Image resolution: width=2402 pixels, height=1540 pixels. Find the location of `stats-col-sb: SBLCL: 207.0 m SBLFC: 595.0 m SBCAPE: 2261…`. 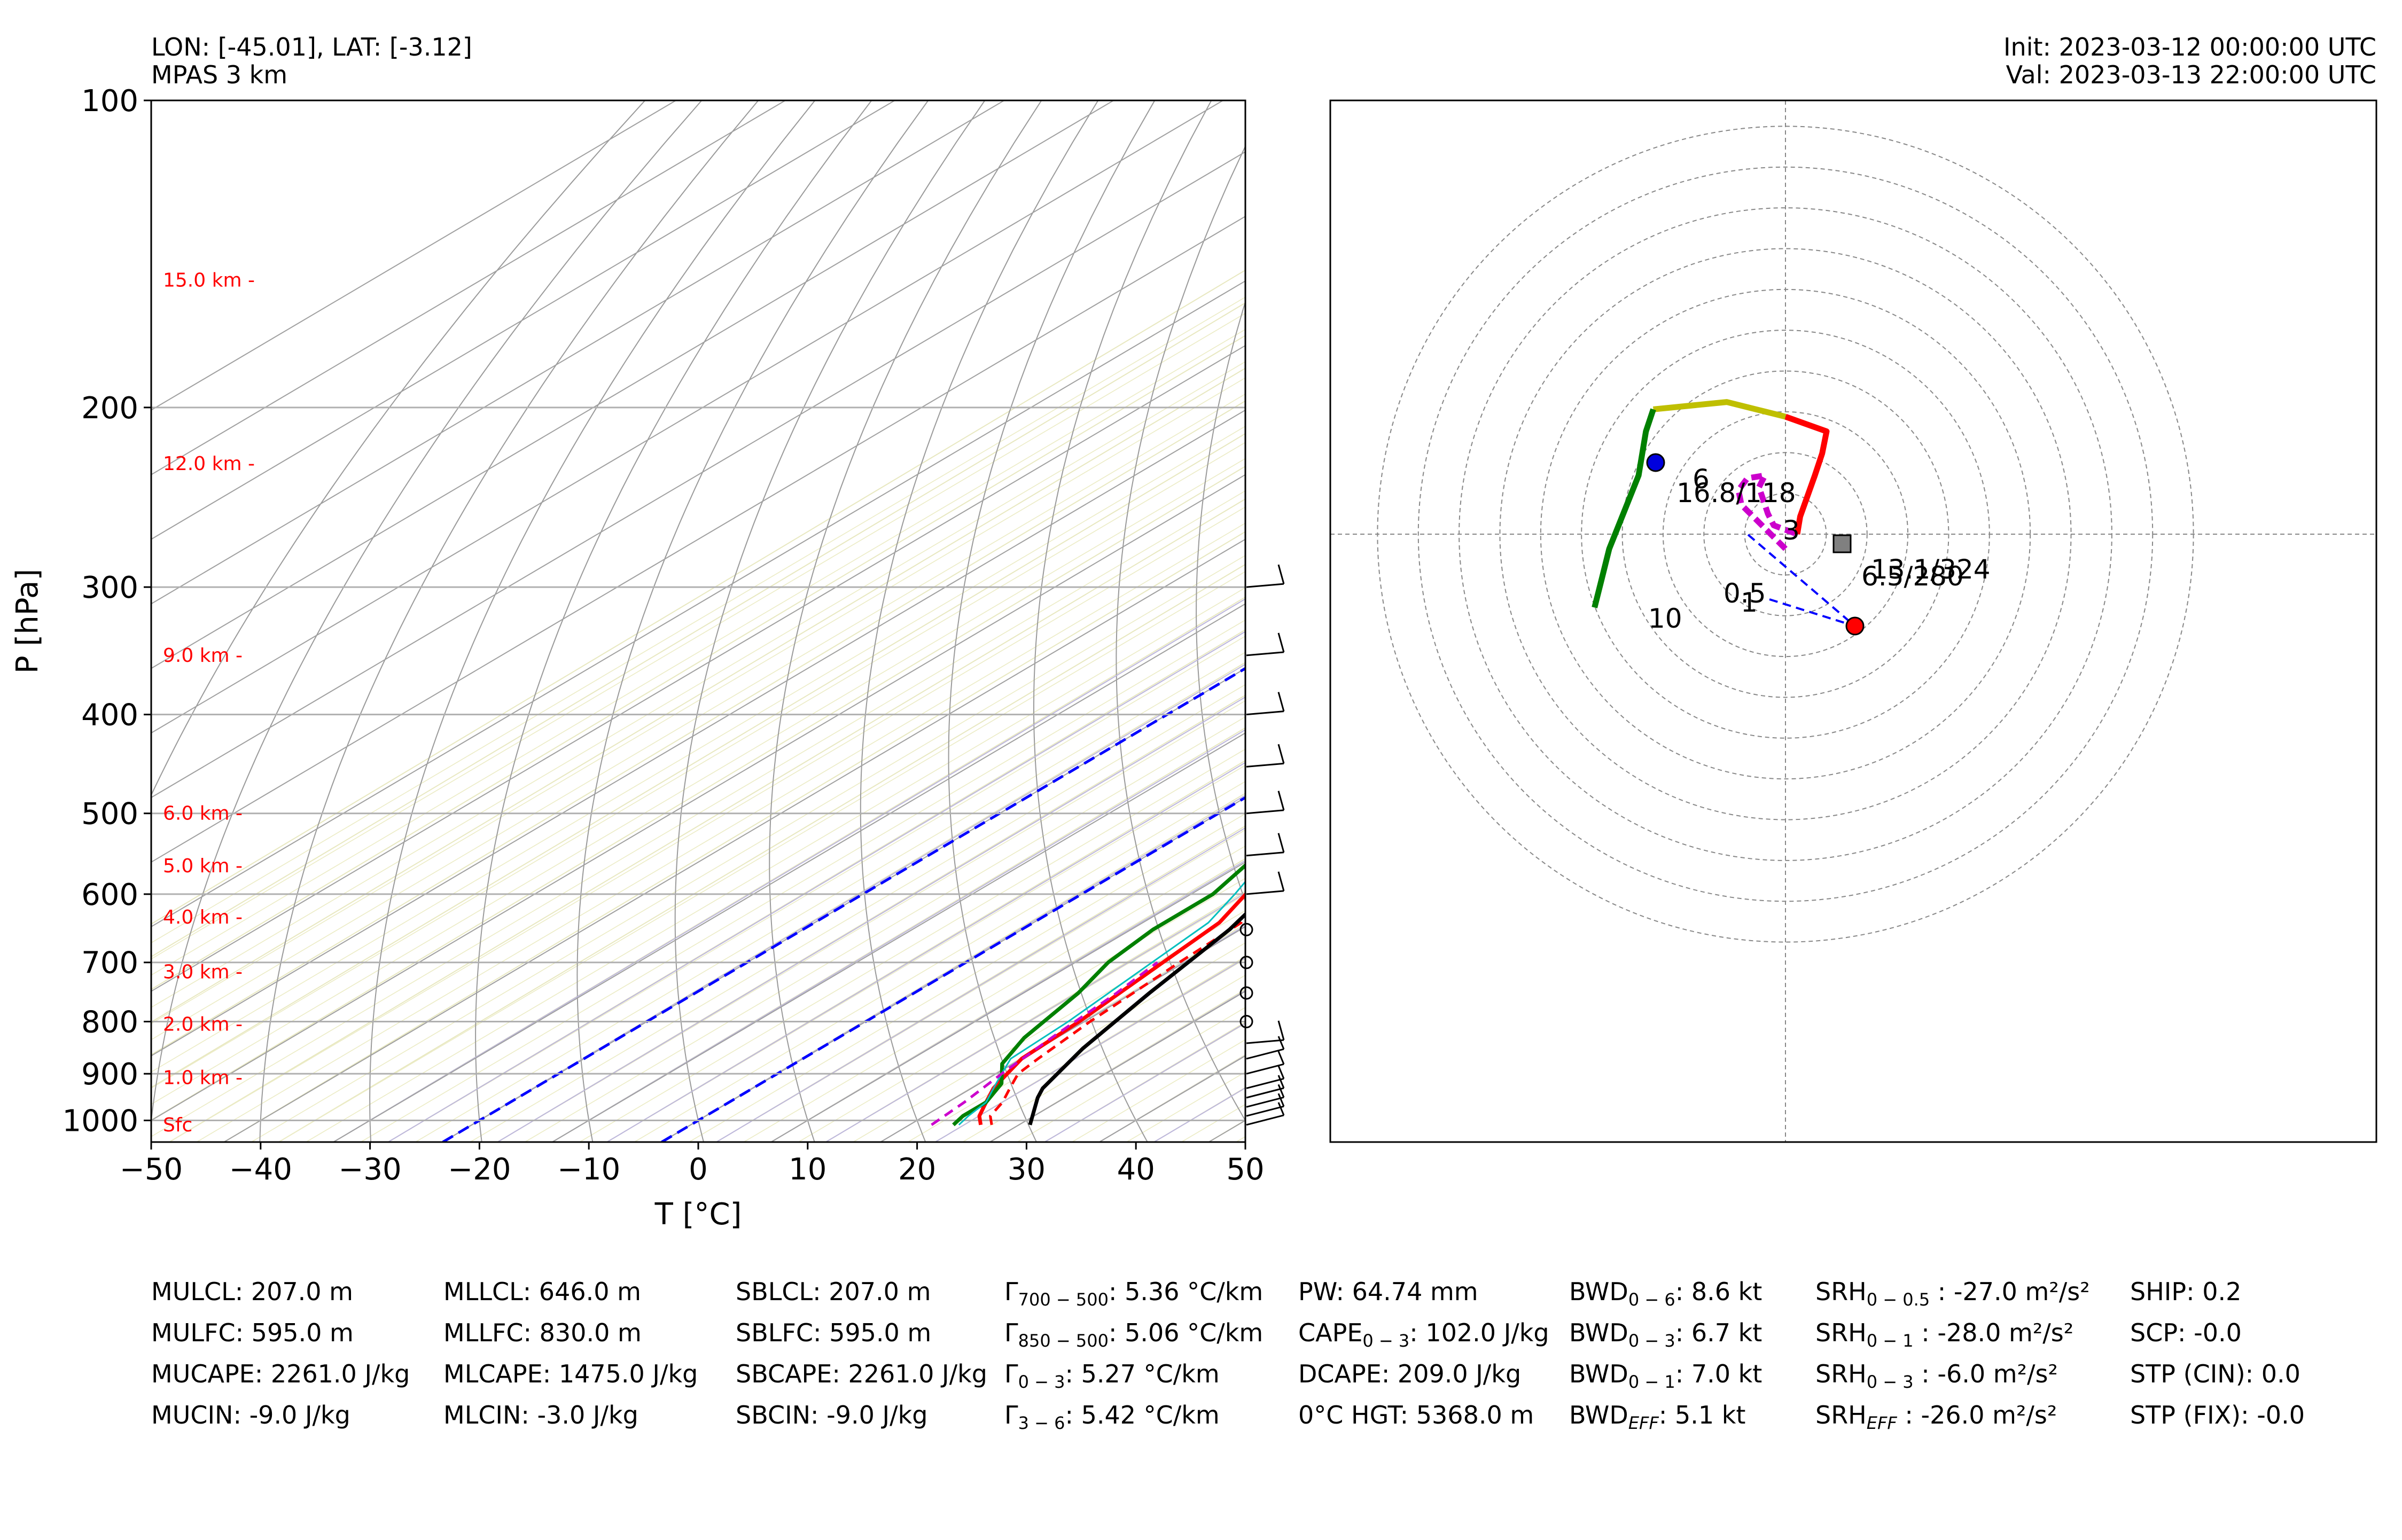

stats-col-sb: SBLCL: 207.0 m SBLFC: 595.0 m SBCAPE: 2261… is located at coordinates (862, 1353).